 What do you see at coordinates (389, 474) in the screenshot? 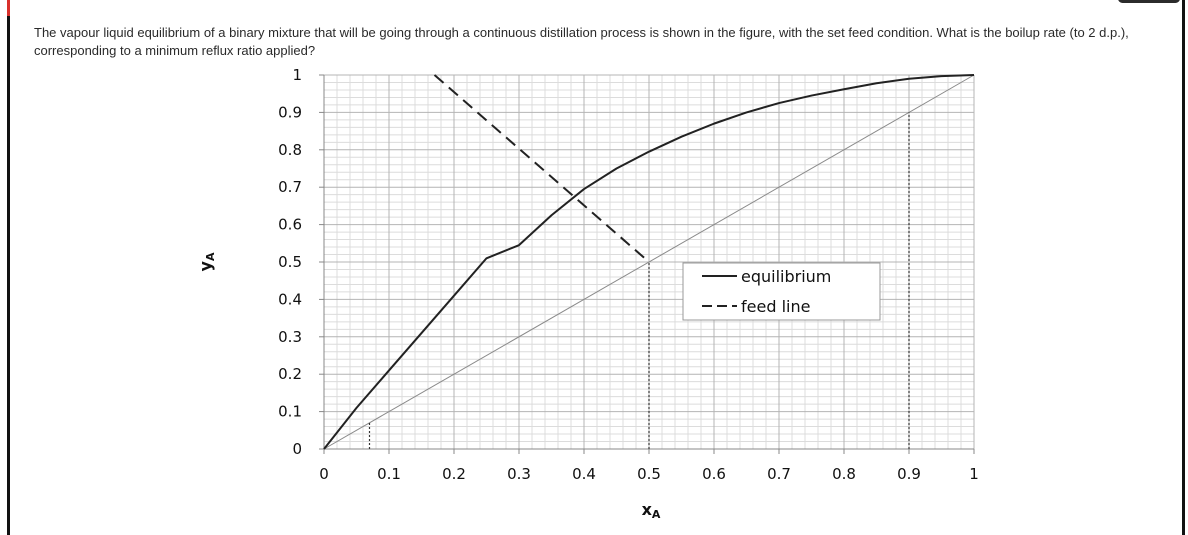
I see `x-tick-label: 0.1` at bounding box center [389, 474].